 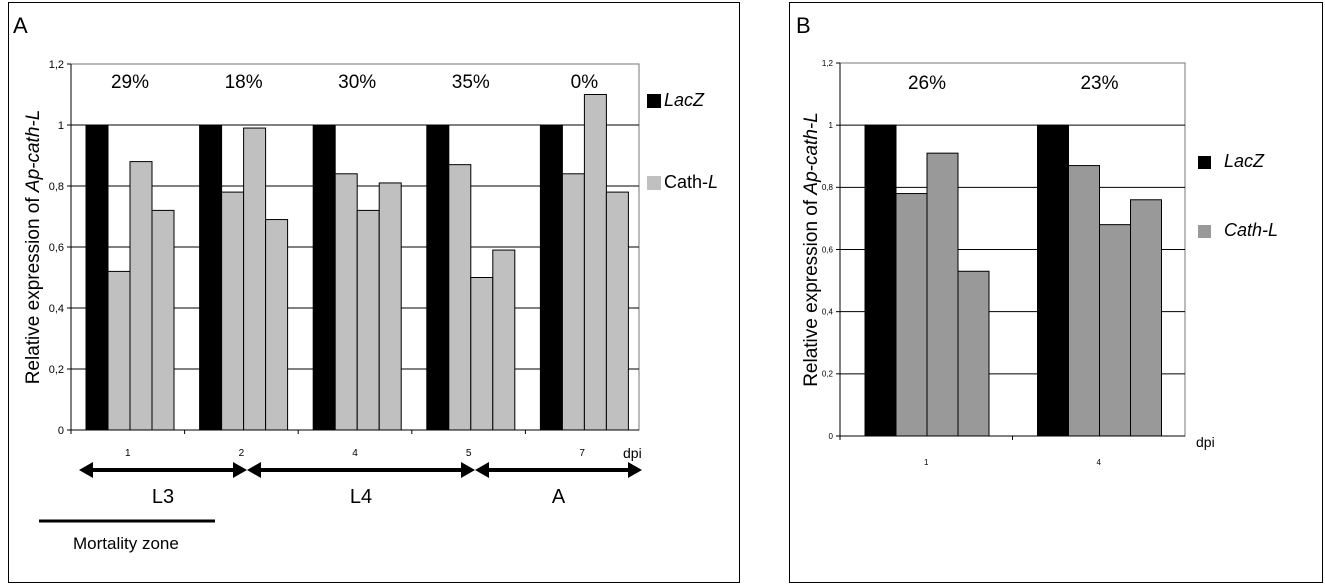 What do you see at coordinates (559, 497) in the screenshot?
I see `stage-label: A` at bounding box center [559, 497].